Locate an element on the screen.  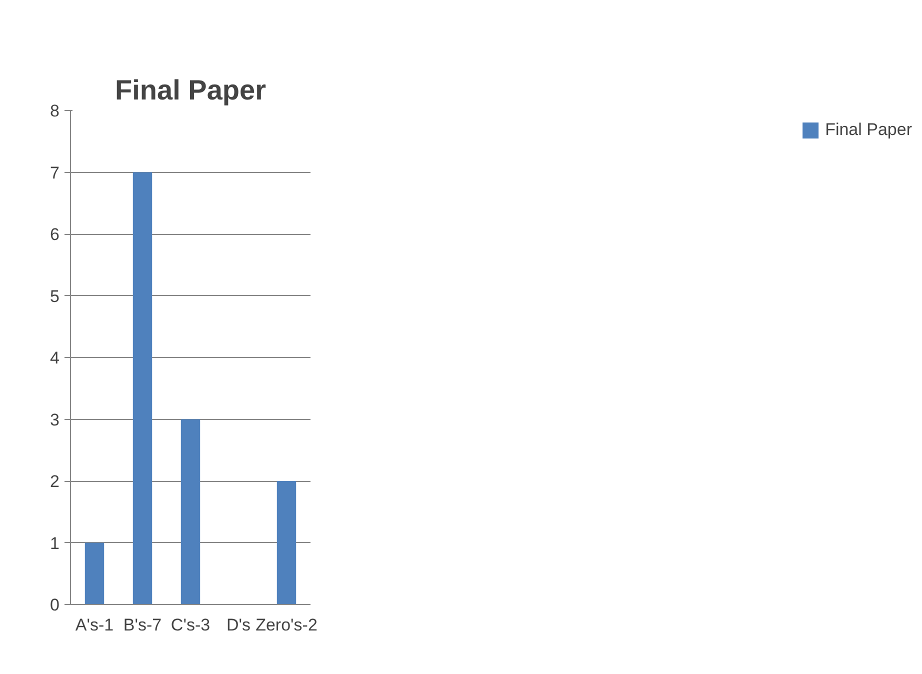
x-tick-label: D's is located at coordinates (238, 625).